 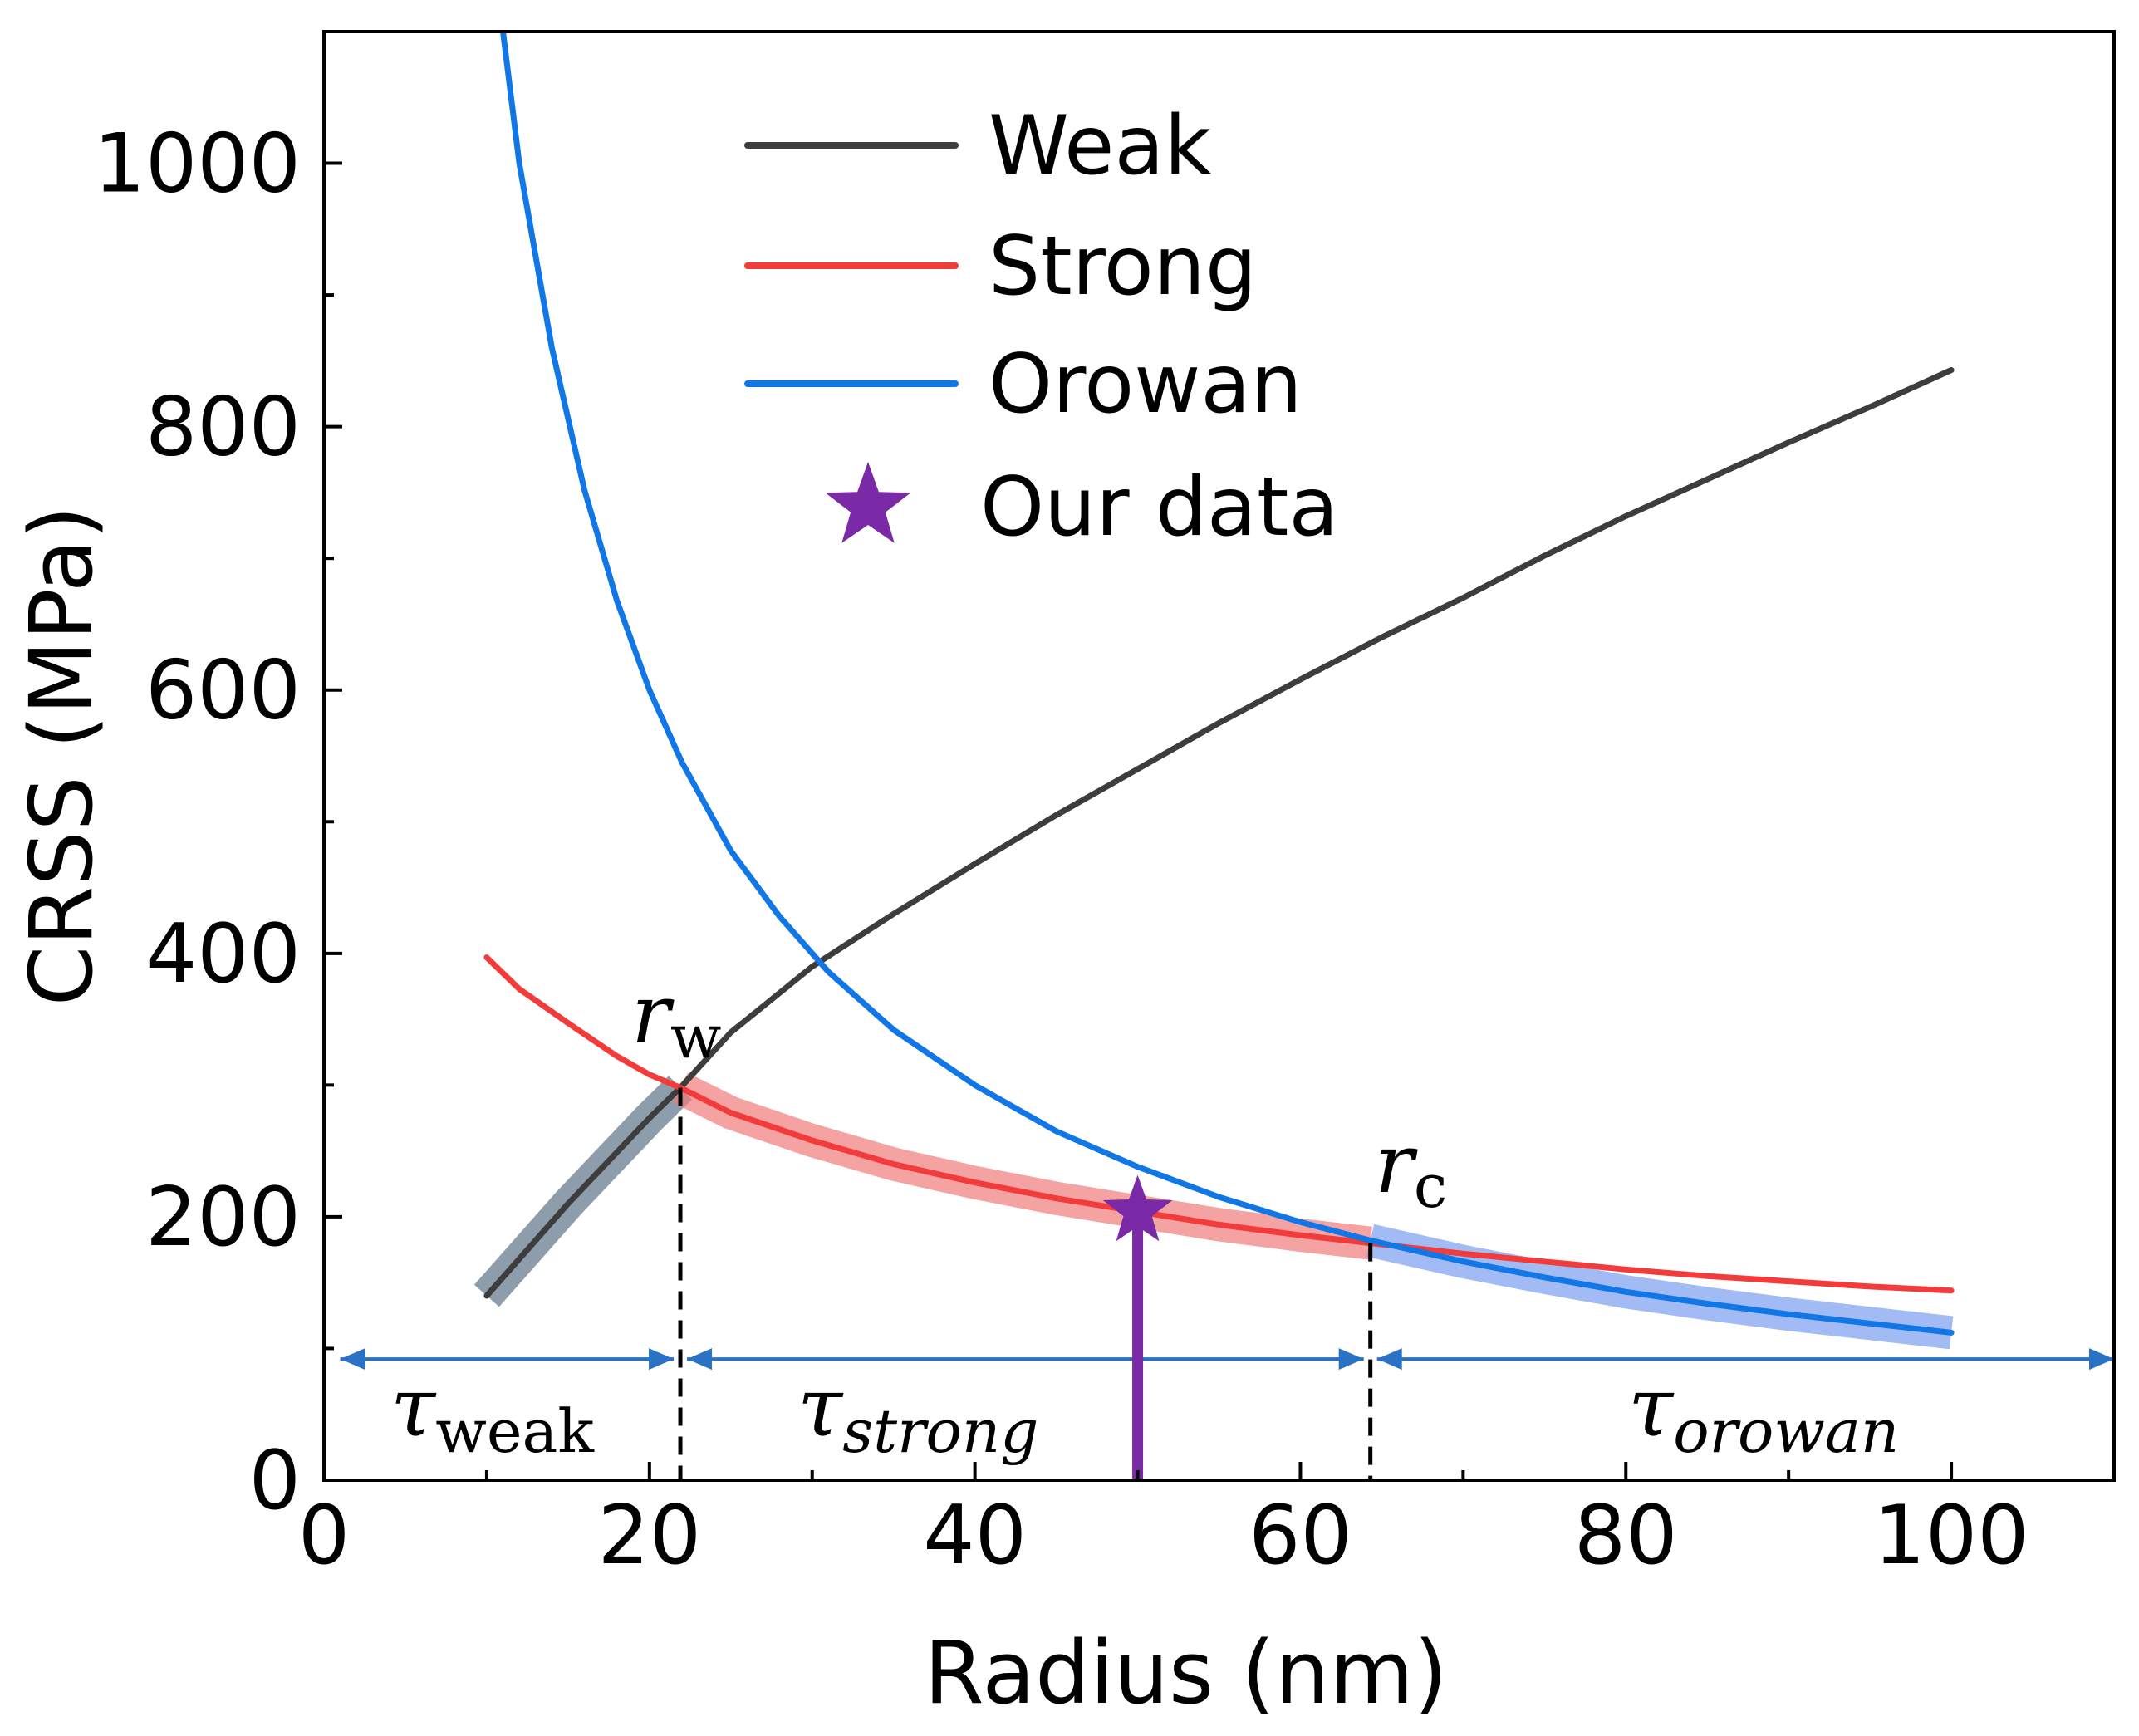 I want to click on legend-label-orowan: Orowan, so click(x=1146, y=384).